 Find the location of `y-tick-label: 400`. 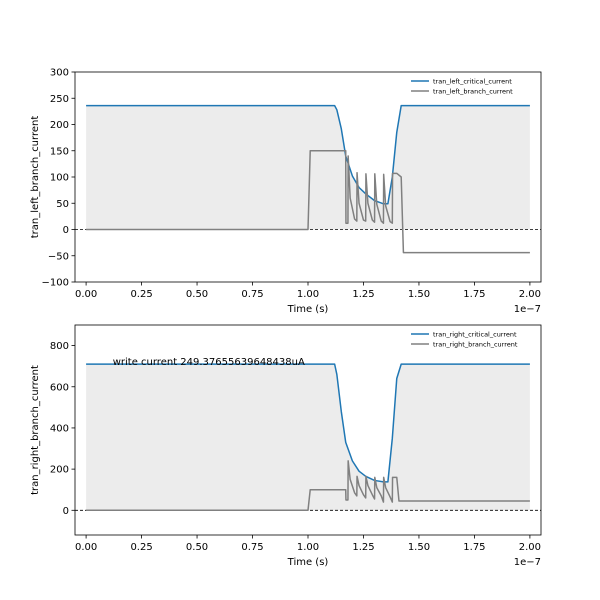

y-tick-label: 400 is located at coordinates (59, 428).